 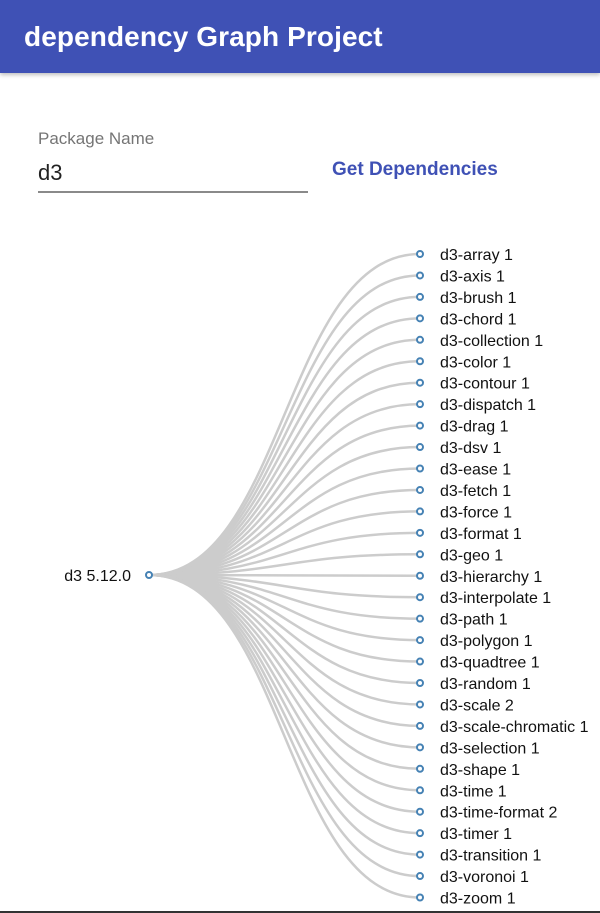 I want to click on dependency-node: d3-random 1, so click(x=473, y=684).